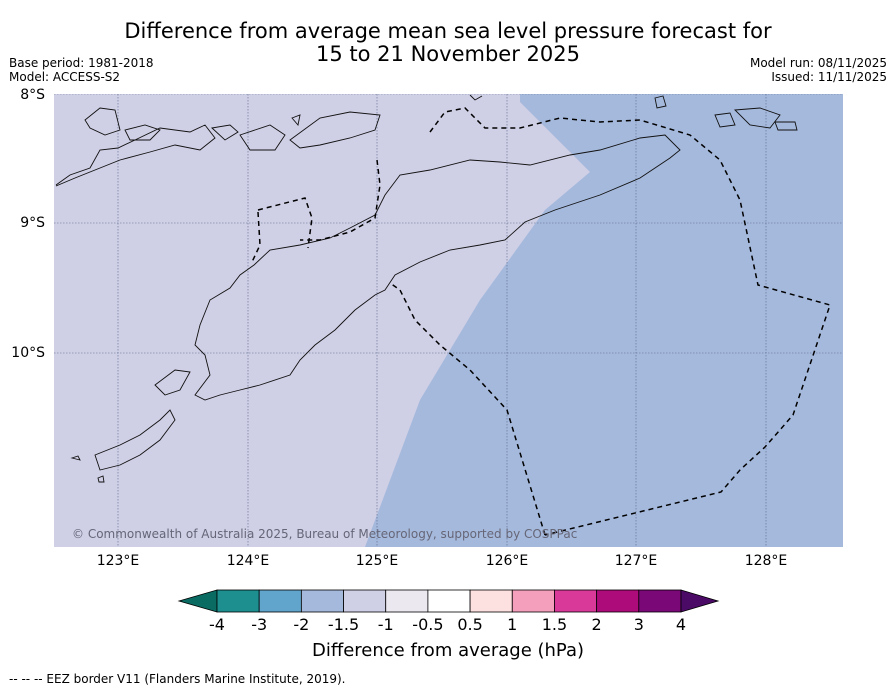 The width and height of the screenshot is (896, 690). What do you see at coordinates (638, 624) in the screenshot?
I see `colorbar-tick-label: 3` at bounding box center [638, 624].